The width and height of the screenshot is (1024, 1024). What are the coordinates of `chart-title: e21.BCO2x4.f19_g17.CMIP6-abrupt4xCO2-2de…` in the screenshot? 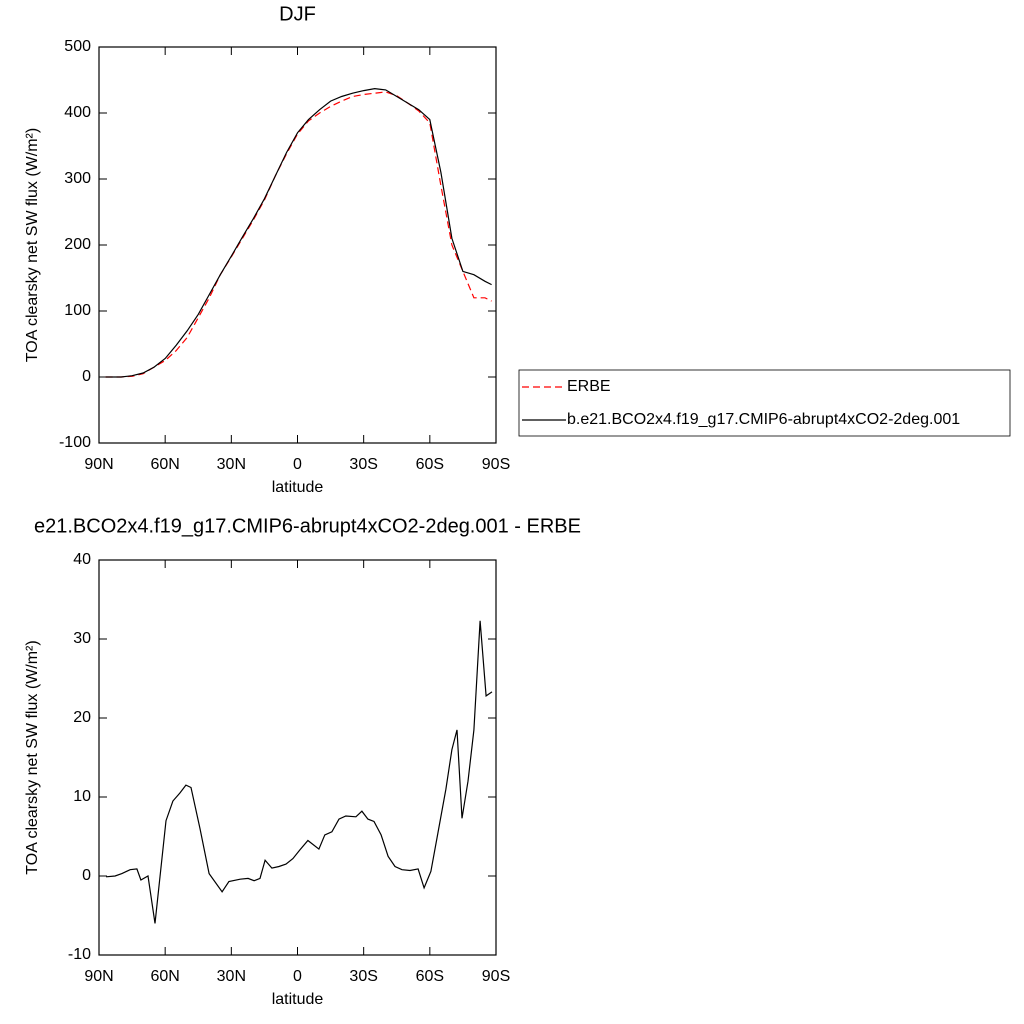 It's located at (307, 526).